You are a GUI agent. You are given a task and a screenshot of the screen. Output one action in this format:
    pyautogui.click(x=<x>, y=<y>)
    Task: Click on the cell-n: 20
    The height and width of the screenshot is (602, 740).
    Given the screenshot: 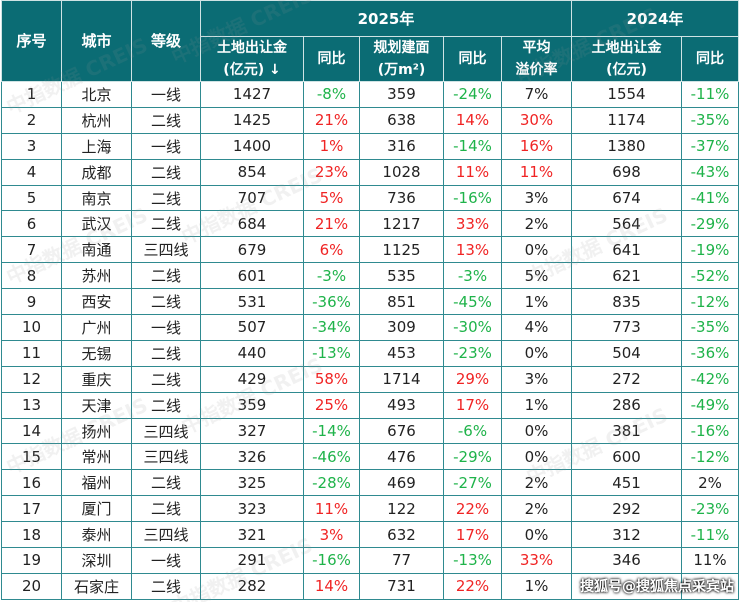 What is the action you would take?
    pyautogui.click(x=31, y=586)
    